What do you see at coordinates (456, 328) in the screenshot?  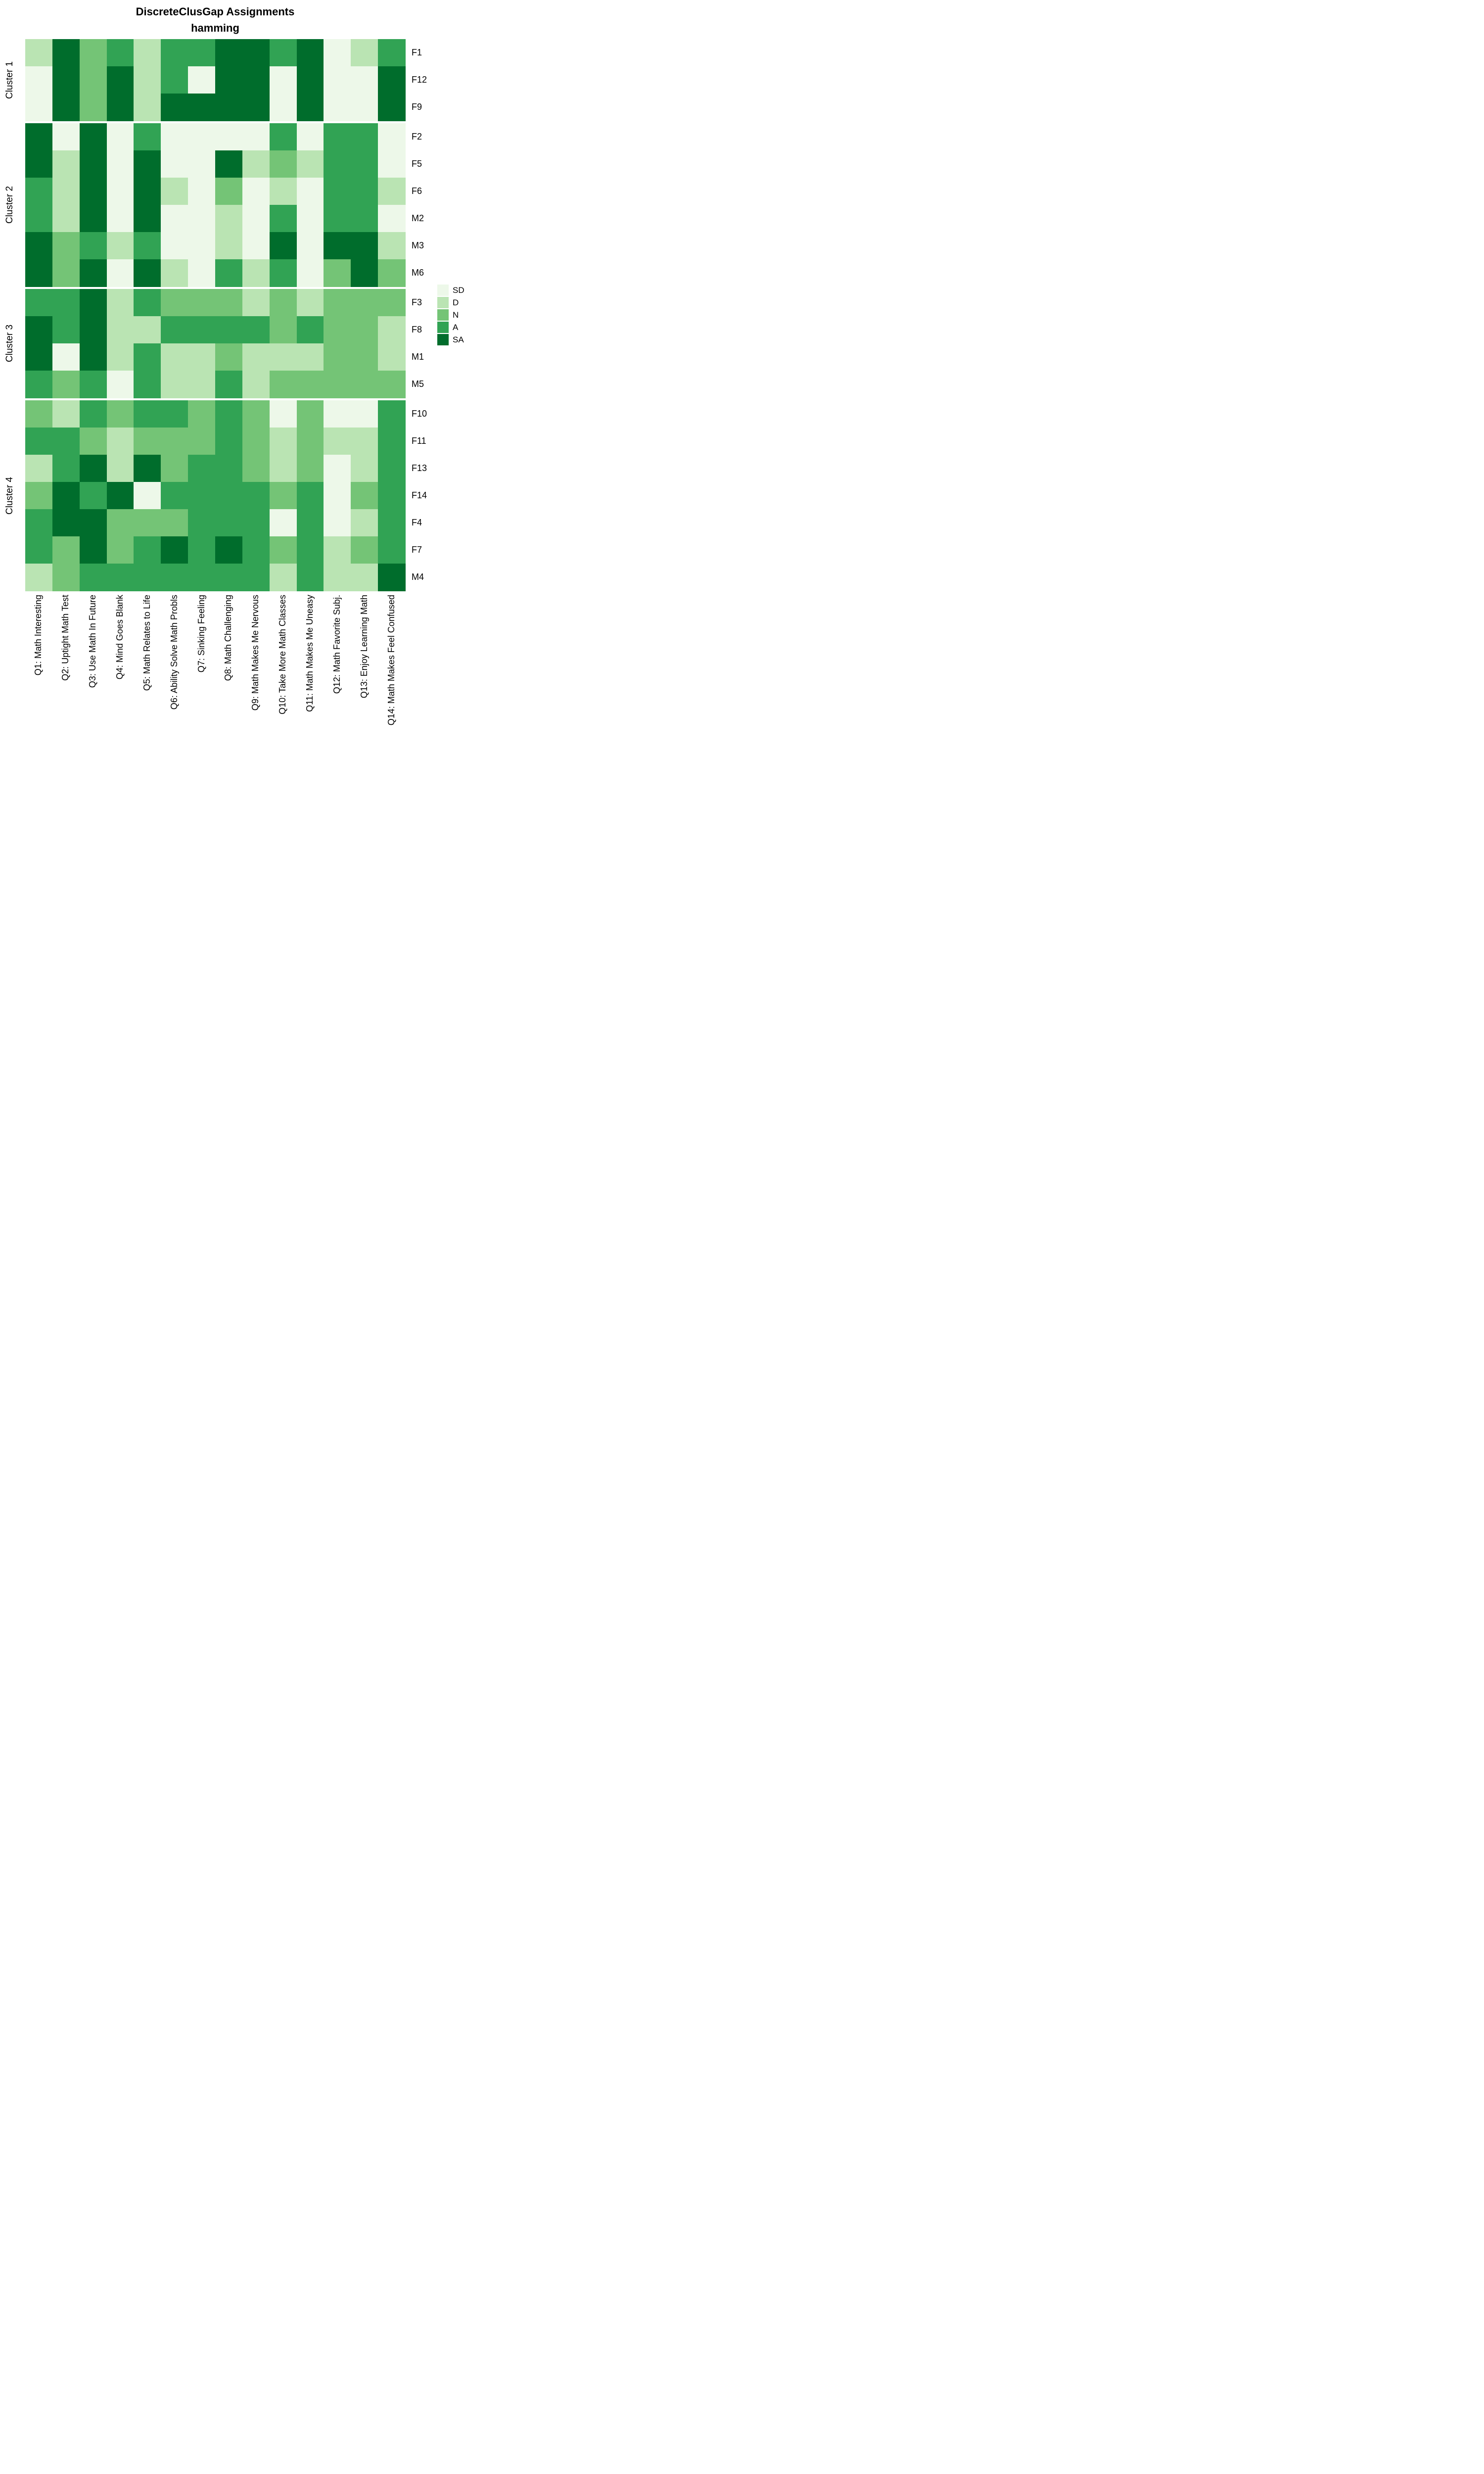 I see `legend-label-a: A` at bounding box center [456, 328].